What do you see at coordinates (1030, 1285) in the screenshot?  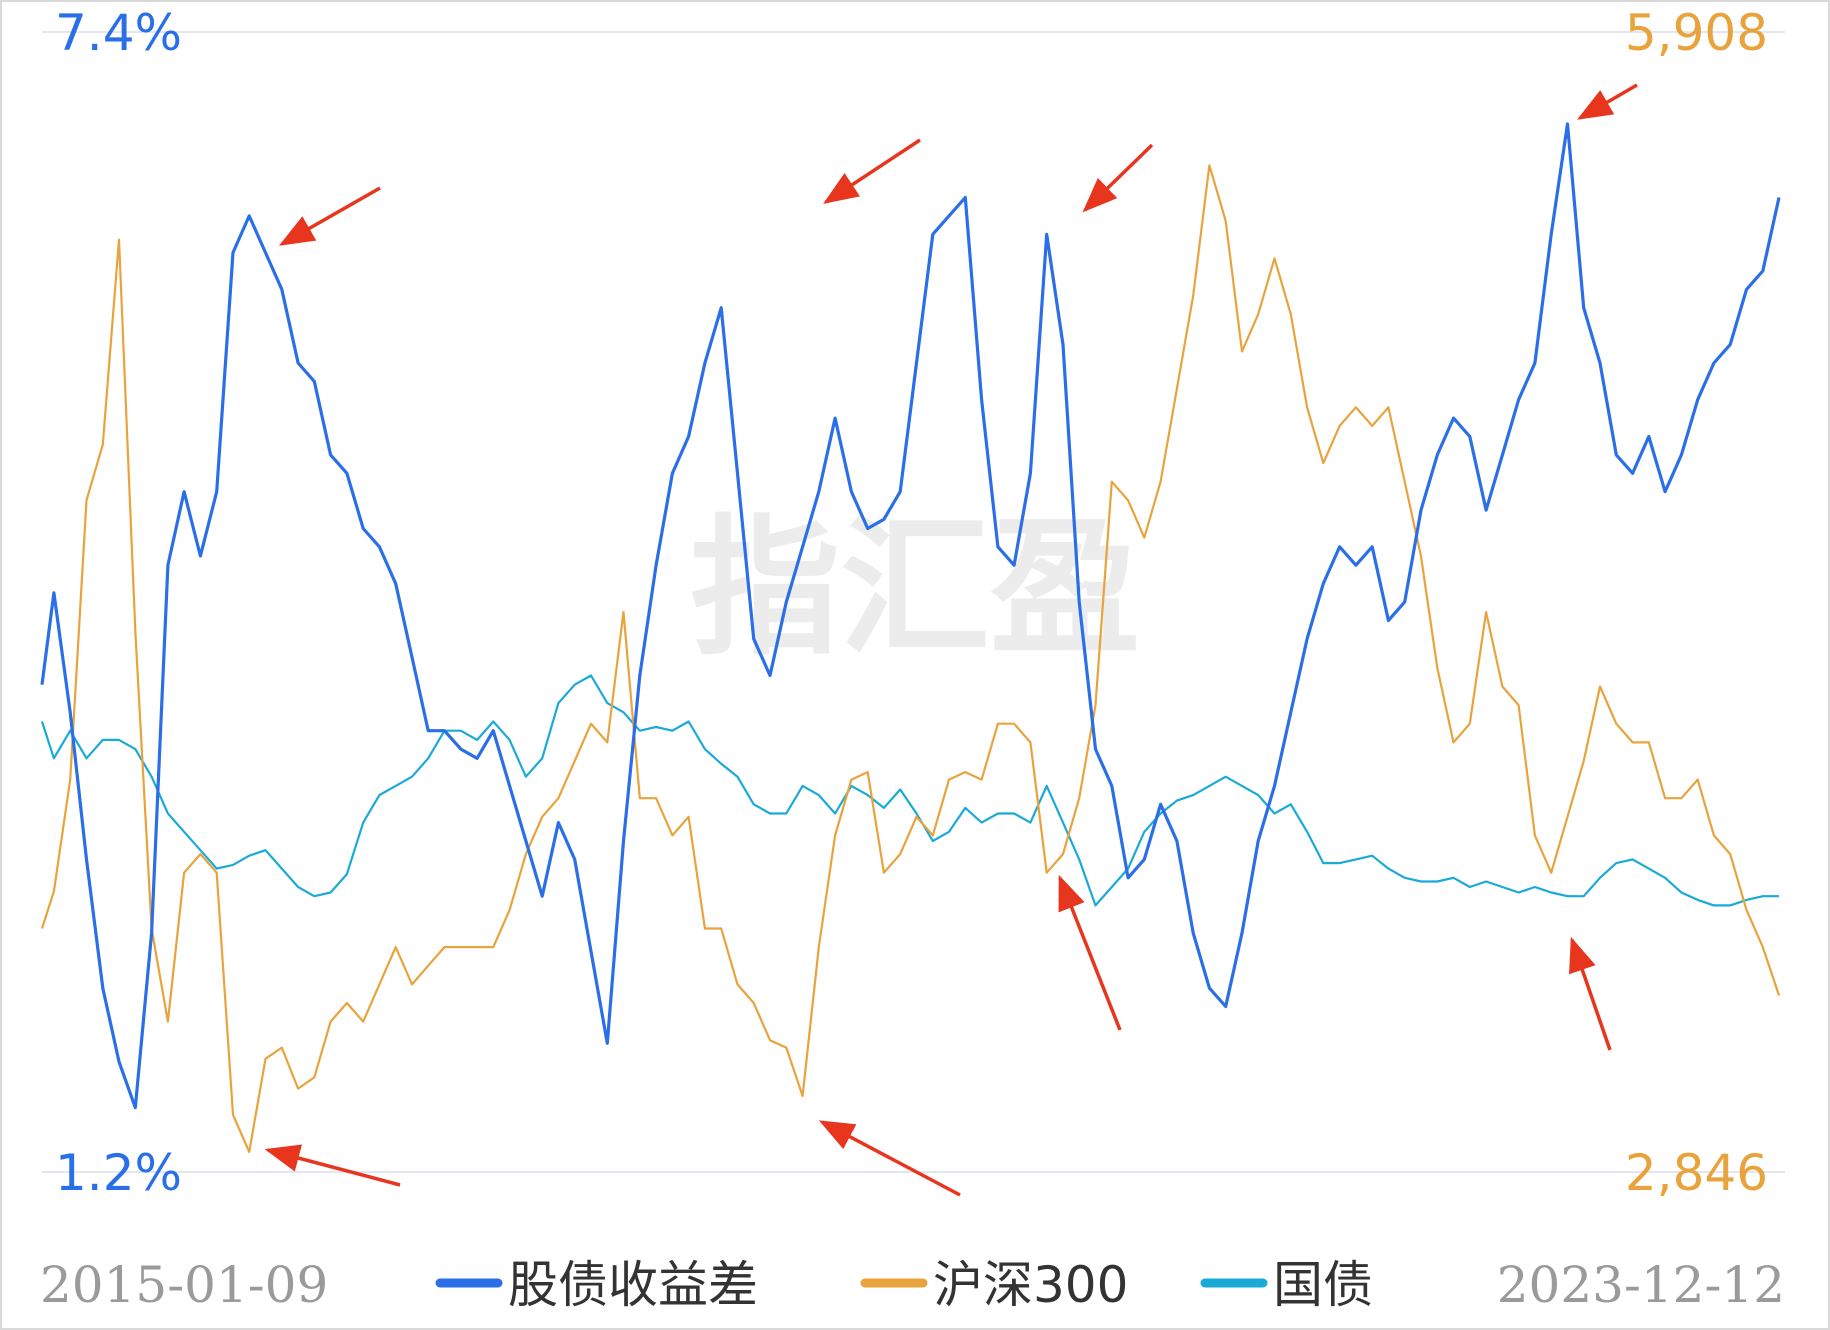 I see `legend-label-hs300: 沪深300` at bounding box center [1030, 1285].